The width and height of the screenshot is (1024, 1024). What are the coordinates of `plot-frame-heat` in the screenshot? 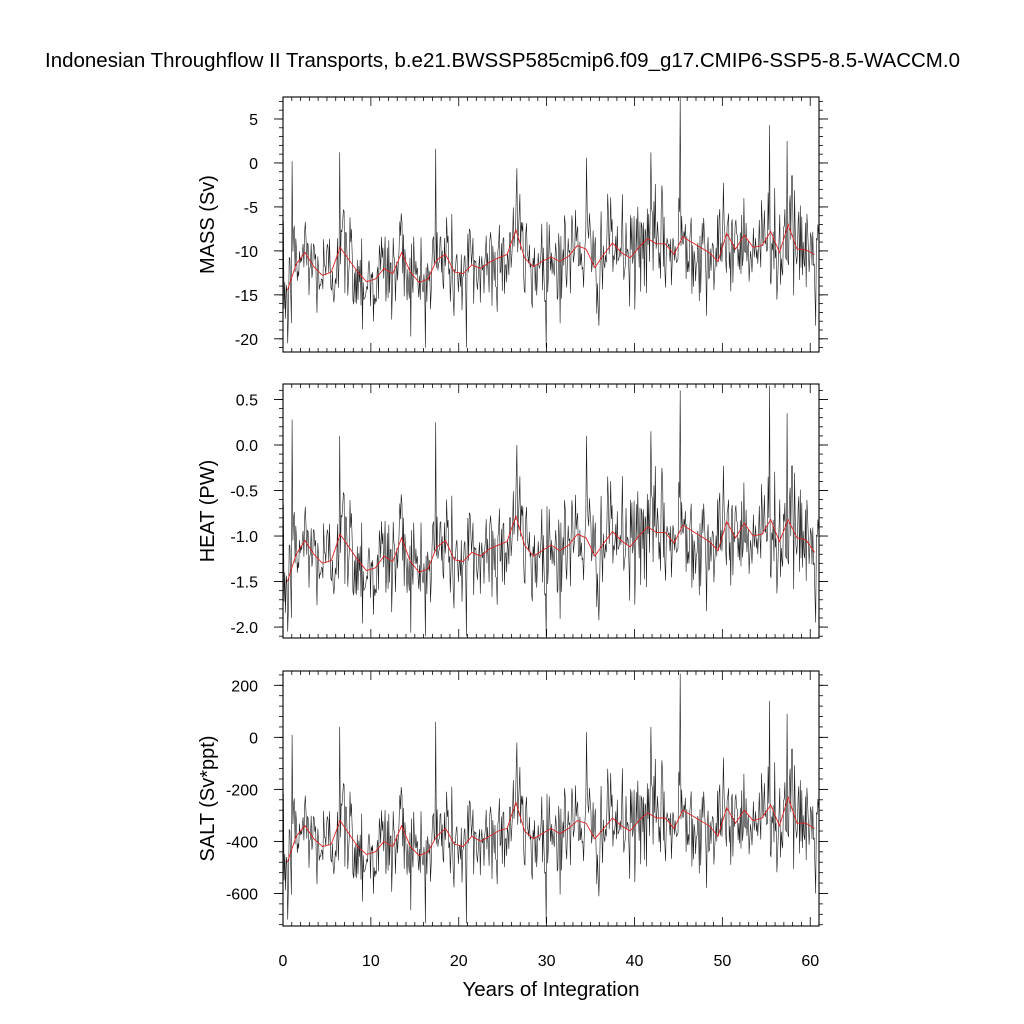 It's located at (551, 511).